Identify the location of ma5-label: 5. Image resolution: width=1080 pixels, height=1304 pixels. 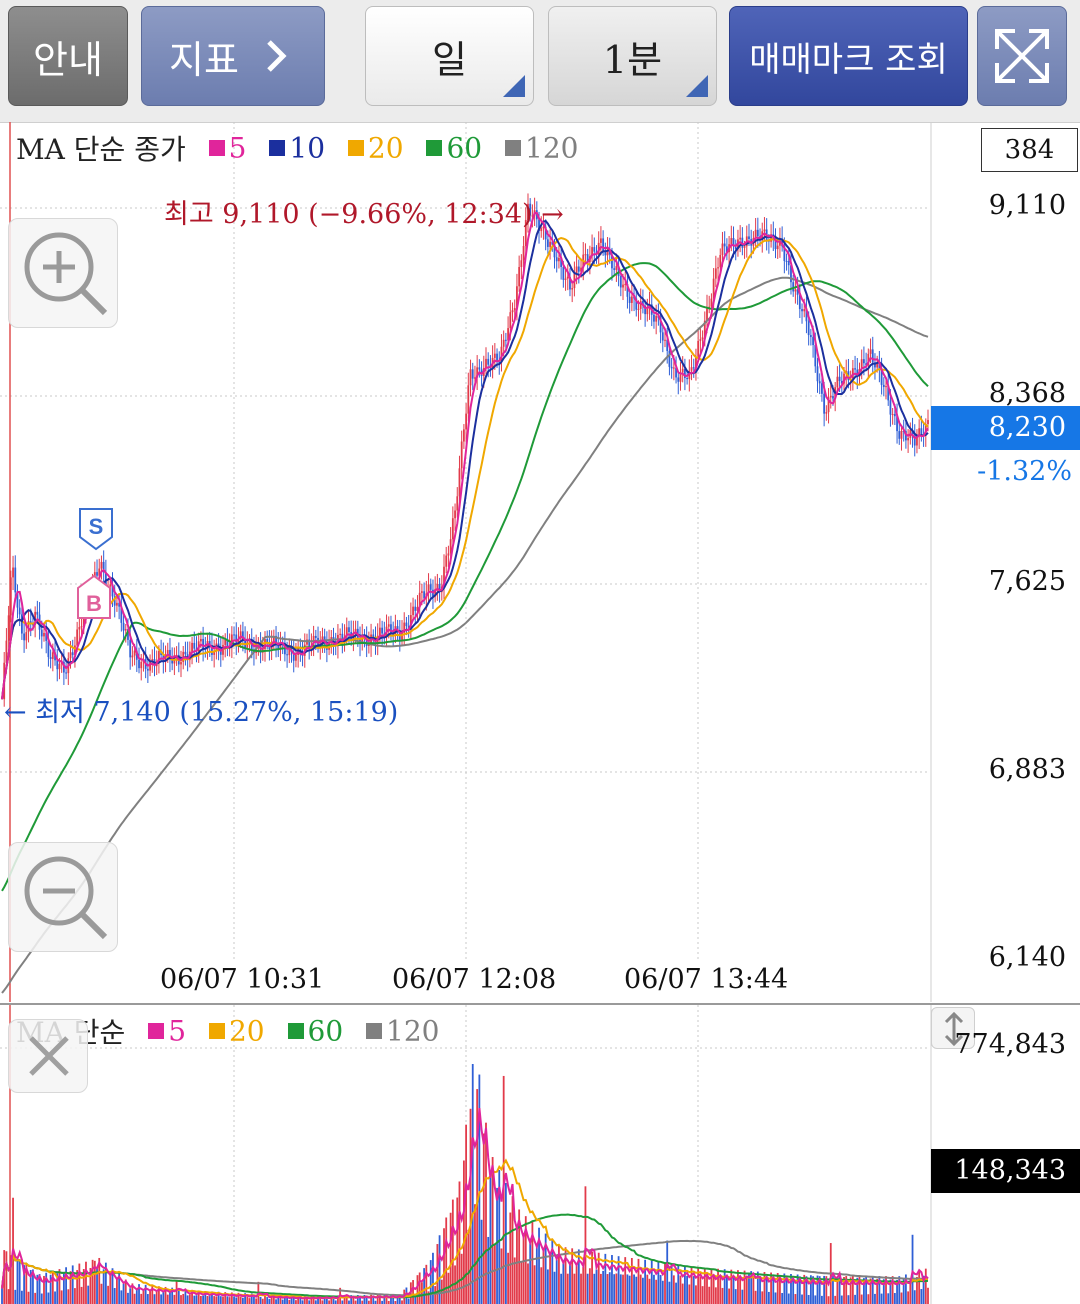
(237, 148).